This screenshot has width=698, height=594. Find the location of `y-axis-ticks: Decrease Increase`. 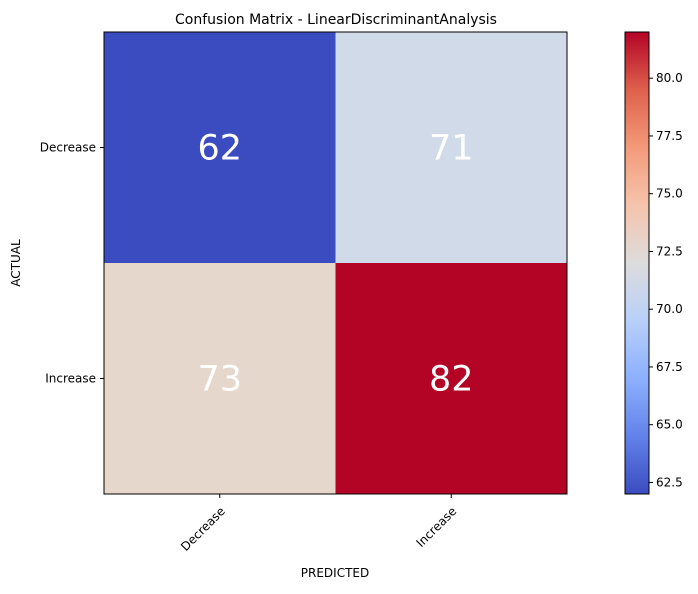

y-axis-ticks: Decrease Increase is located at coordinates (72, 263).